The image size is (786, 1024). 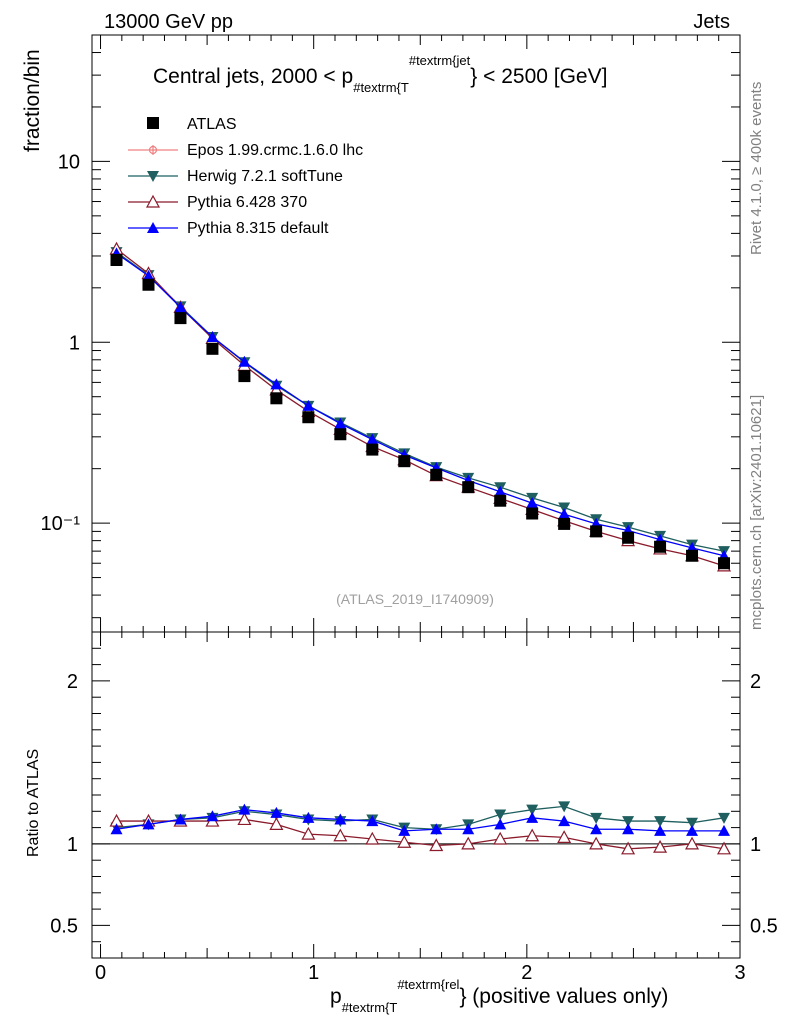 What do you see at coordinates (69, 162) in the screenshot?
I see `y-tick-label: 10` at bounding box center [69, 162].